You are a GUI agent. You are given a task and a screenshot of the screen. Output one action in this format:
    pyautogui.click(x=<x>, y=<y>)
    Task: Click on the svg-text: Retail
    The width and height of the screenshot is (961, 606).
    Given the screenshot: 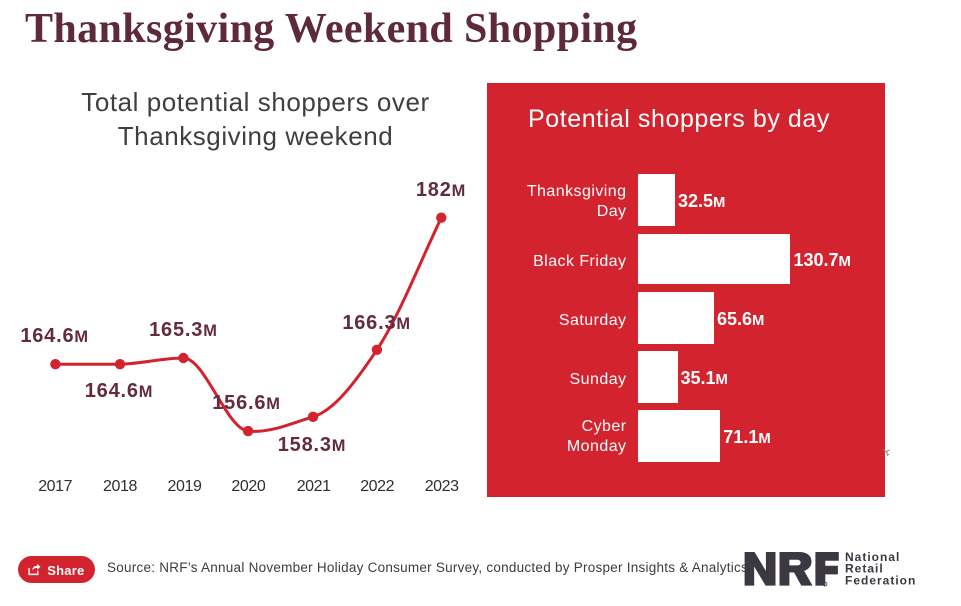 What is the action you would take?
    pyautogui.click(x=864, y=569)
    